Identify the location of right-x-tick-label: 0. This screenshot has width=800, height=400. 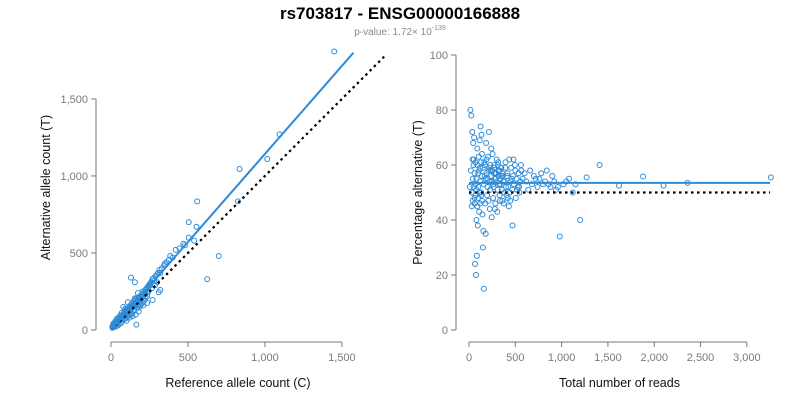
(469, 358).